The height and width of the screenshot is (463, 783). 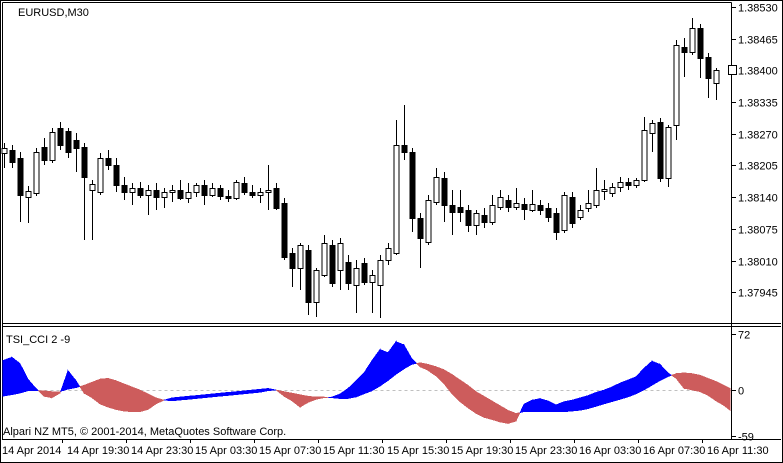 I want to click on symbol-period-label: EURUSD,M30, so click(x=53, y=13).